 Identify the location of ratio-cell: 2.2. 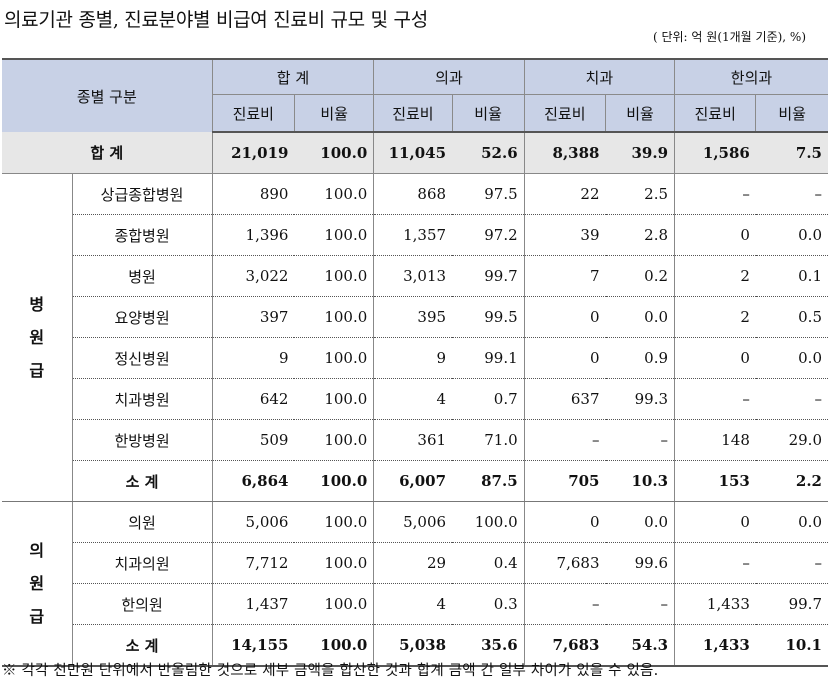
(791, 481).